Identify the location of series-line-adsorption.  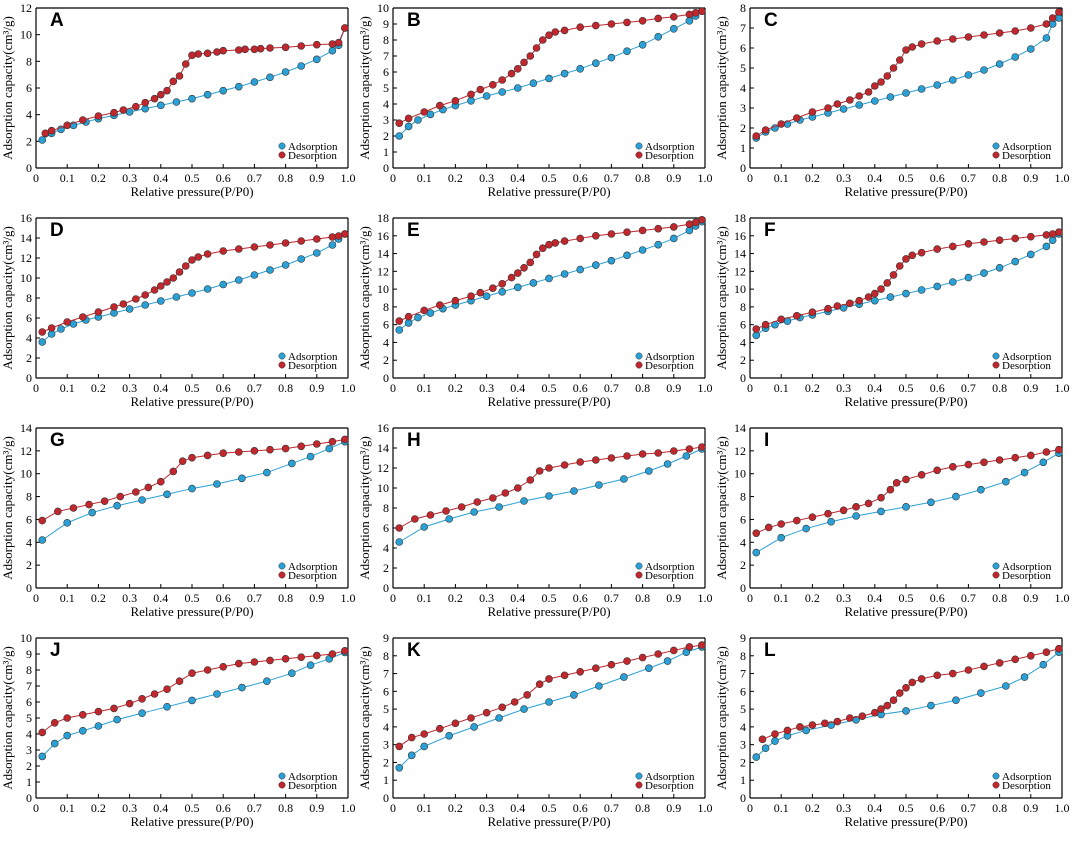
(907, 503).